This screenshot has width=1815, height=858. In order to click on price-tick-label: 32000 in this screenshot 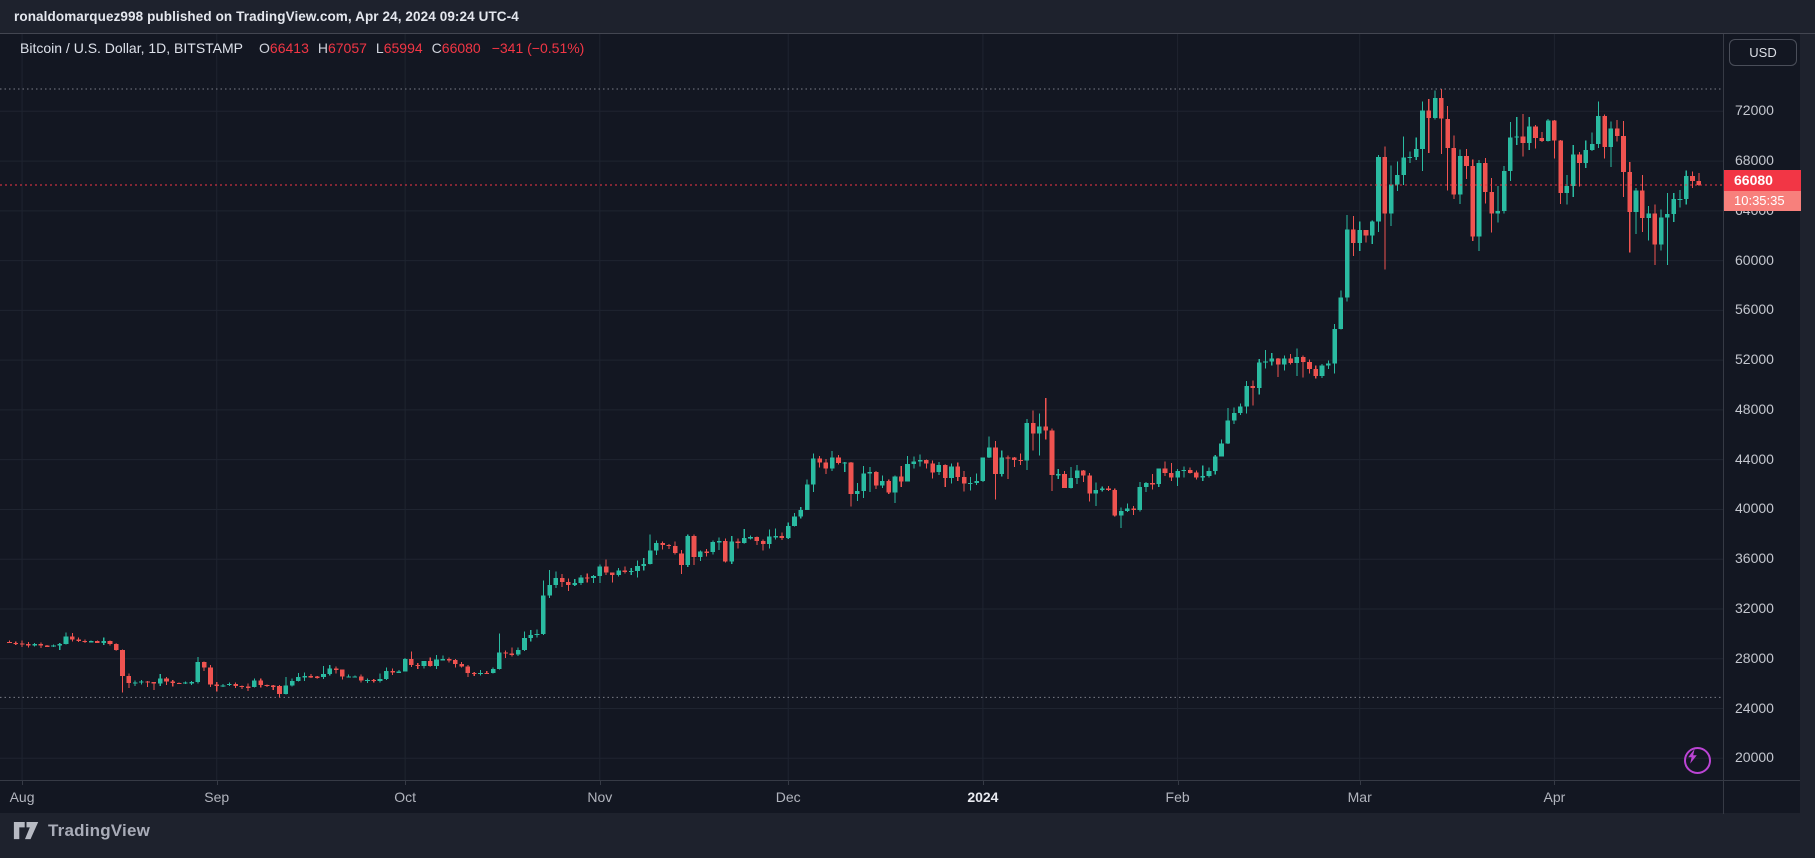, I will do `click(1754, 607)`.